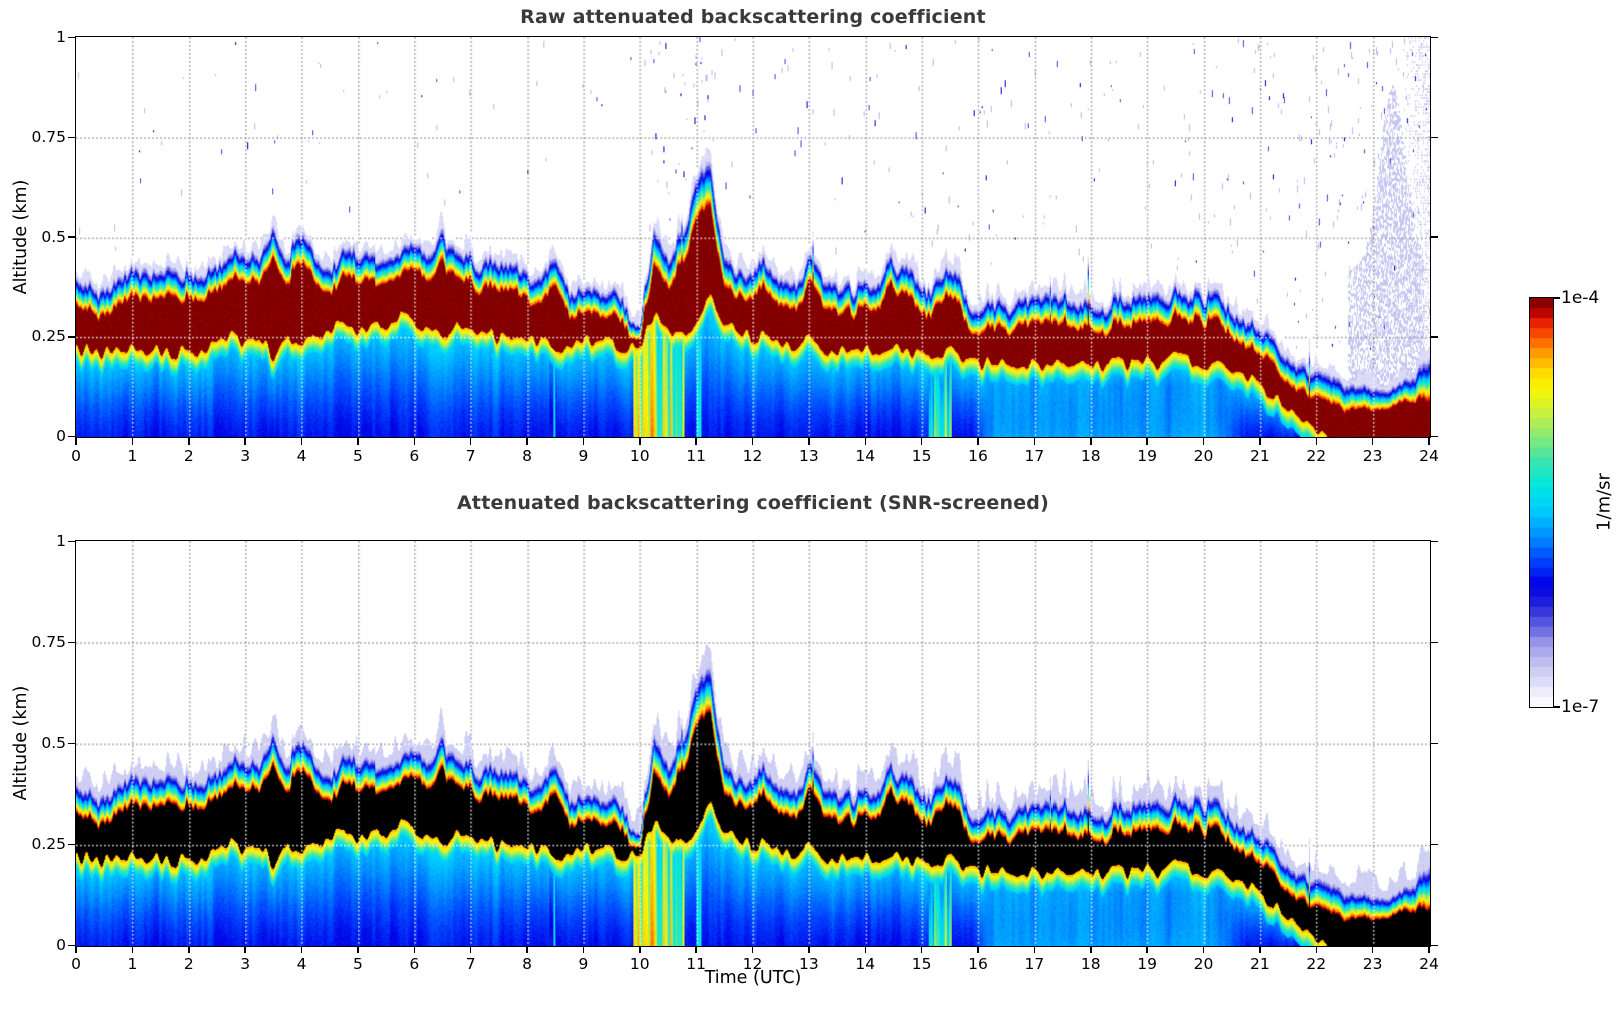 This screenshot has width=1621, height=1020. What do you see at coordinates (921, 456) in the screenshot?
I see `x-tick-label: 15` at bounding box center [921, 456].